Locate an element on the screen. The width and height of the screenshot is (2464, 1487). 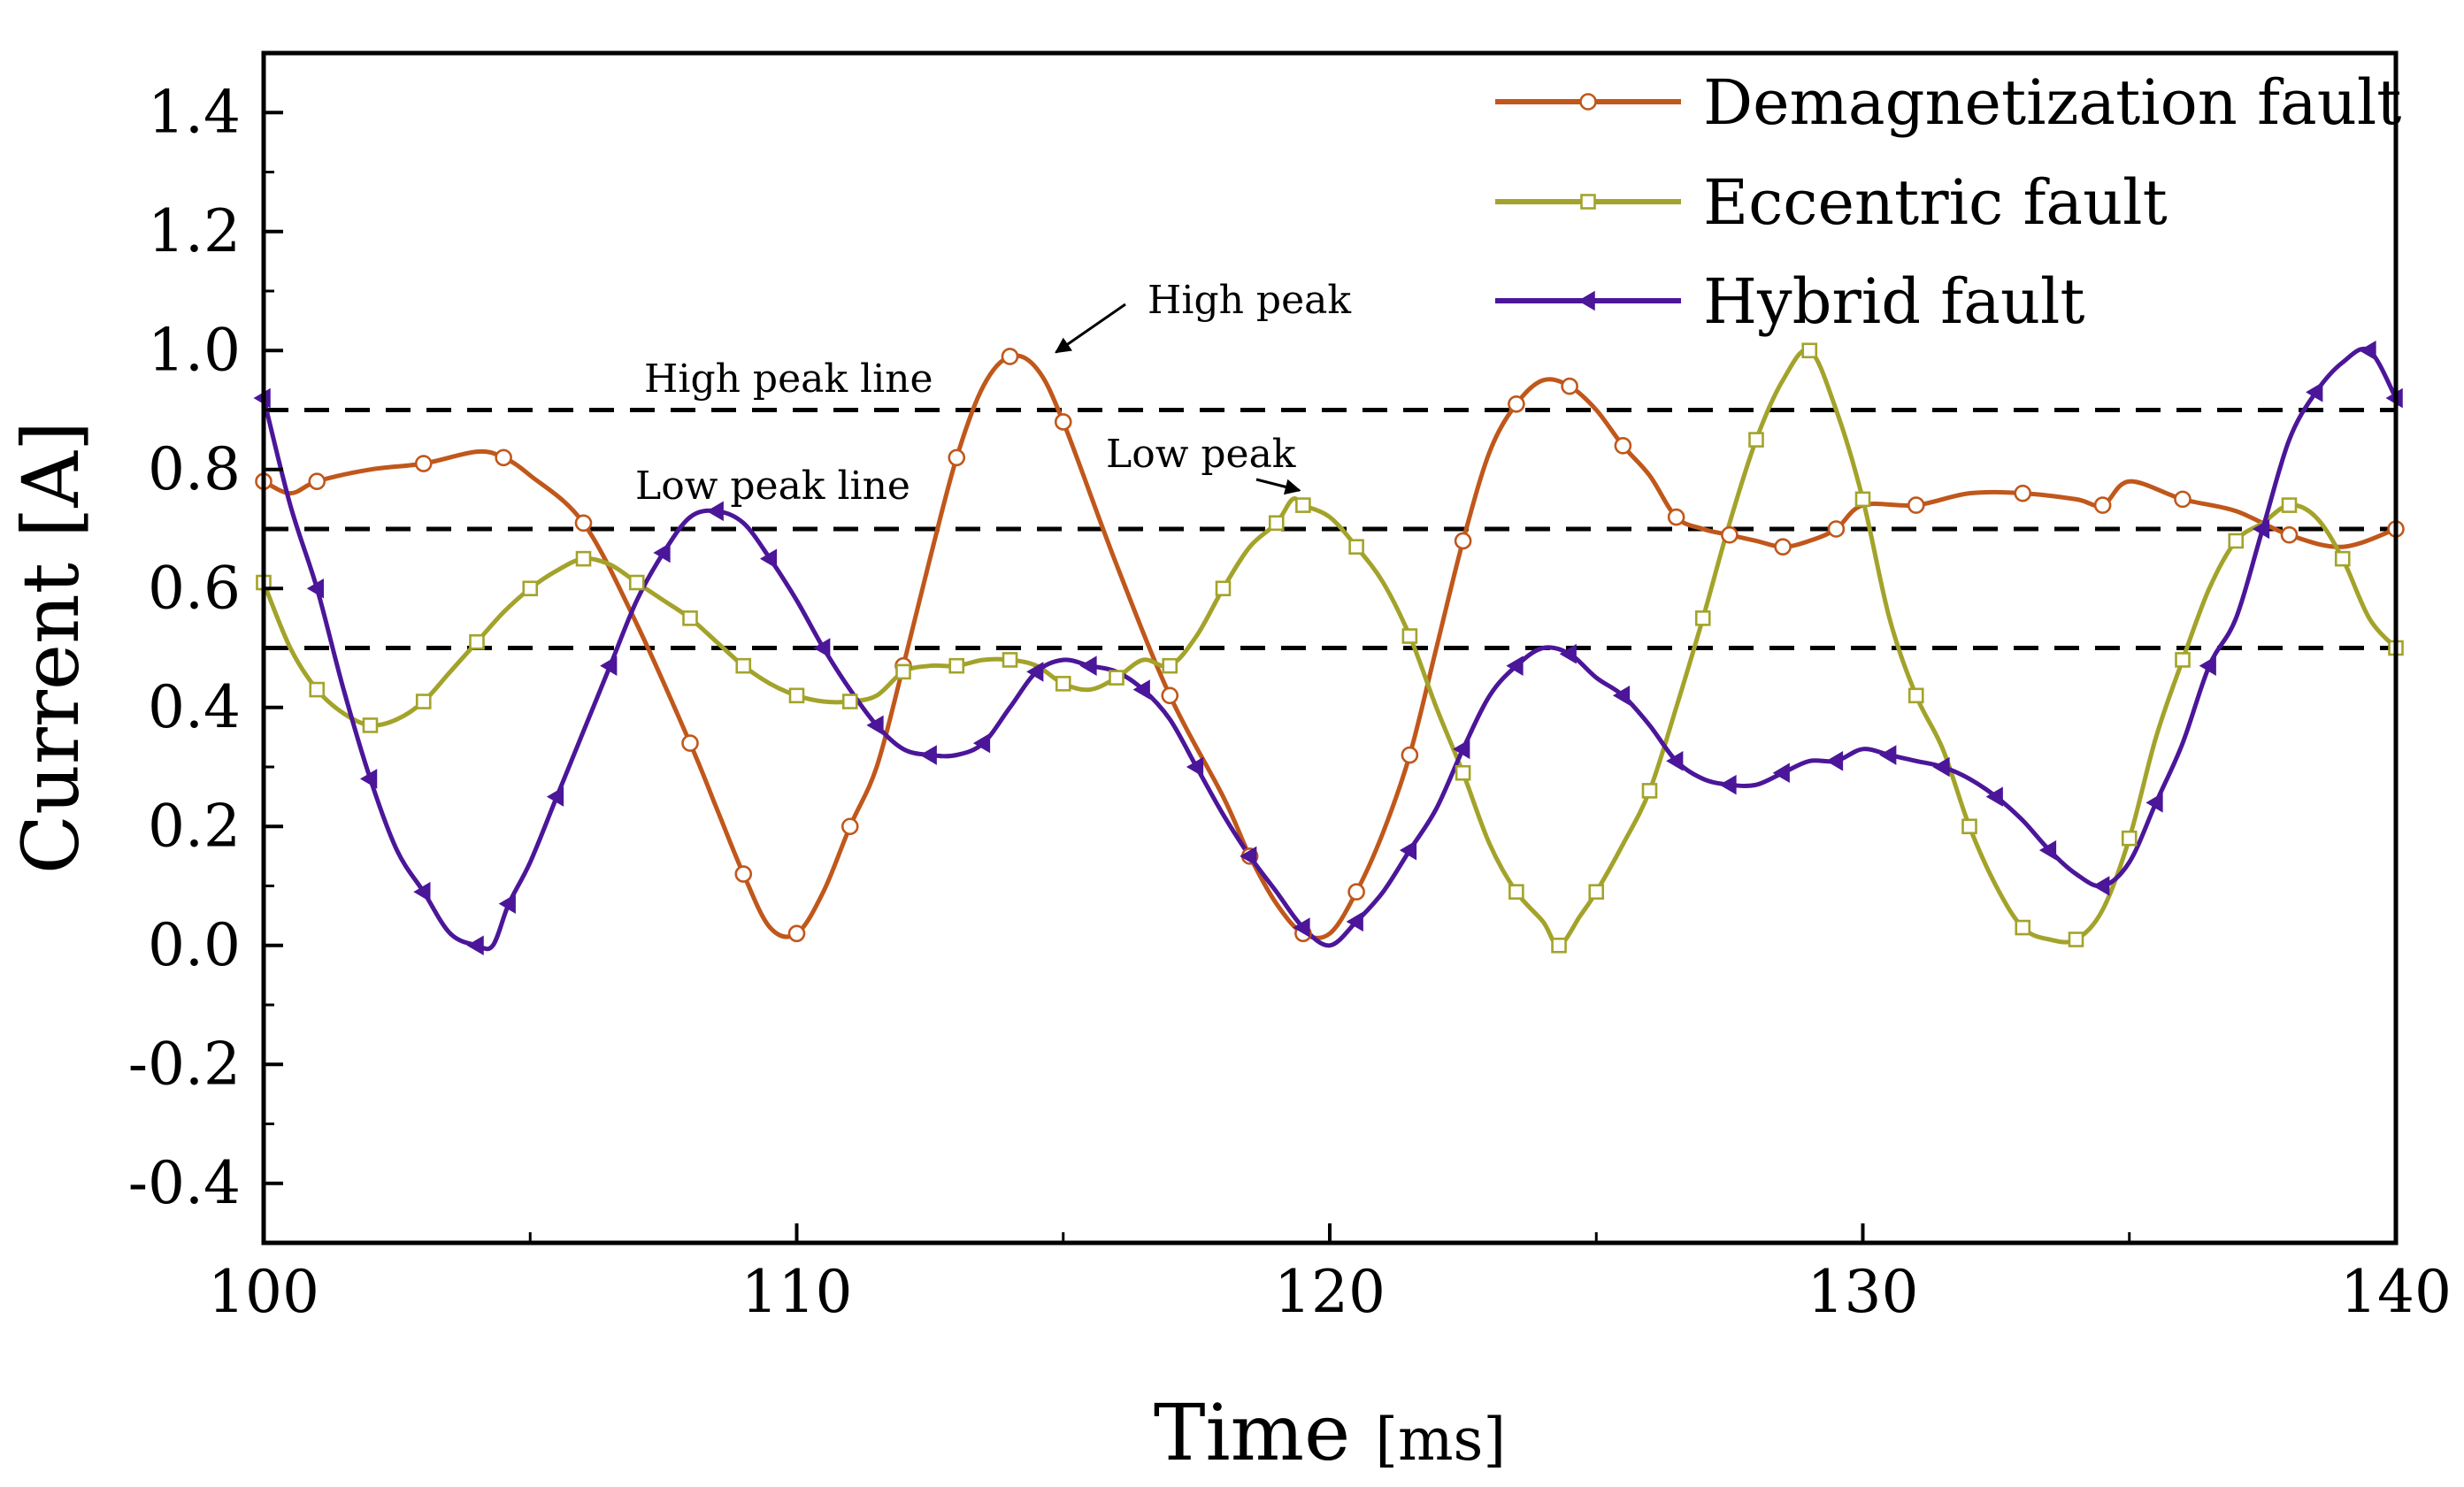
reference-lines is located at coordinates (1330, 529).